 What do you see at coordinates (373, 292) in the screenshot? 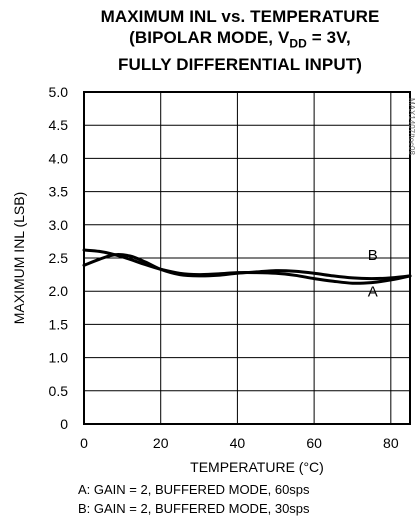
I see `series-a-label: A` at bounding box center [373, 292].